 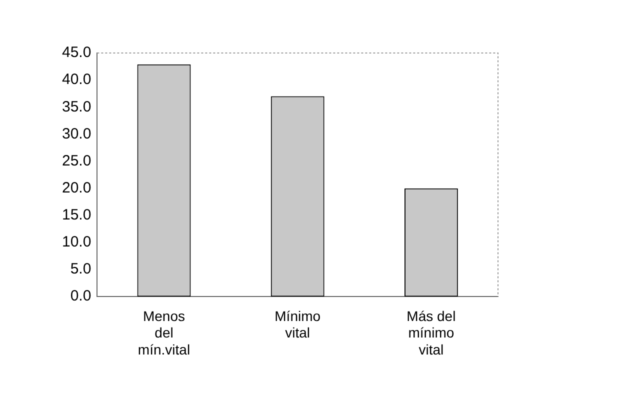 What do you see at coordinates (77, 79) in the screenshot?
I see `y-tick-label: 40.0` at bounding box center [77, 79].